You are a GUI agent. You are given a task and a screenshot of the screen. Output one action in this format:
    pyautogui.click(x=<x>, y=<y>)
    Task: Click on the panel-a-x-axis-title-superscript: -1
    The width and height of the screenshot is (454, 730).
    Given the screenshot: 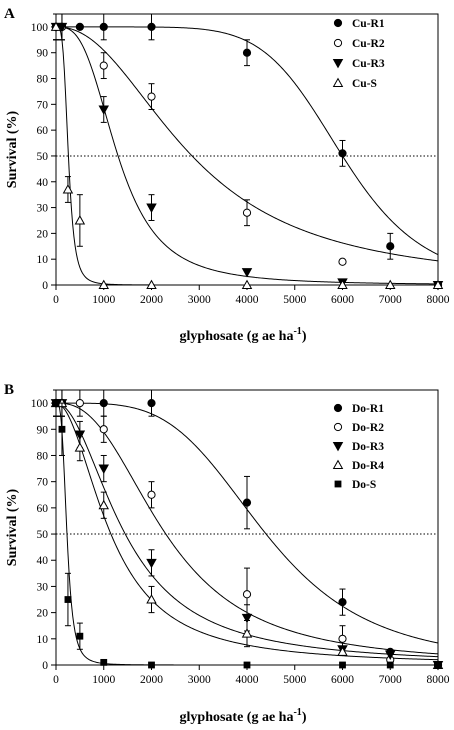 What is the action you would take?
    pyautogui.click(x=297, y=331)
    